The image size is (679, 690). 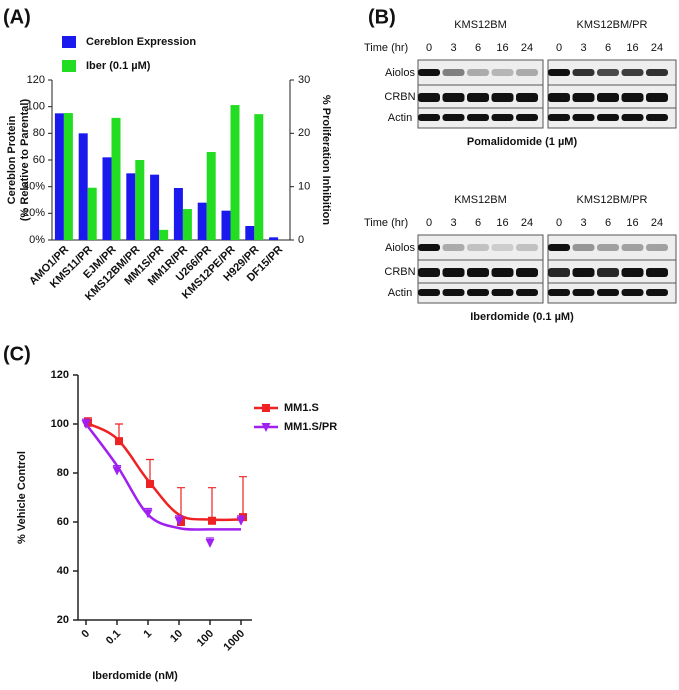 What do you see at coordinates (135, 676) in the screenshot?
I see `x-axis-label: Iberdomide (nM)` at bounding box center [135, 676].